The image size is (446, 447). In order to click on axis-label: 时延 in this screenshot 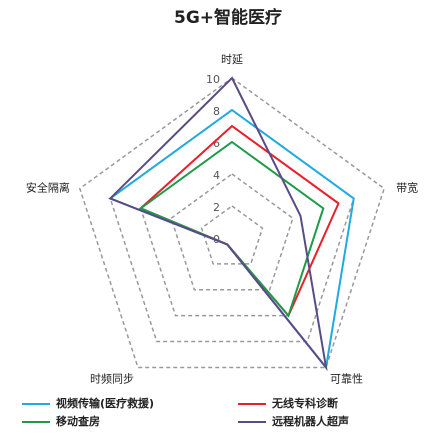, I will do `click(232, 59)`.